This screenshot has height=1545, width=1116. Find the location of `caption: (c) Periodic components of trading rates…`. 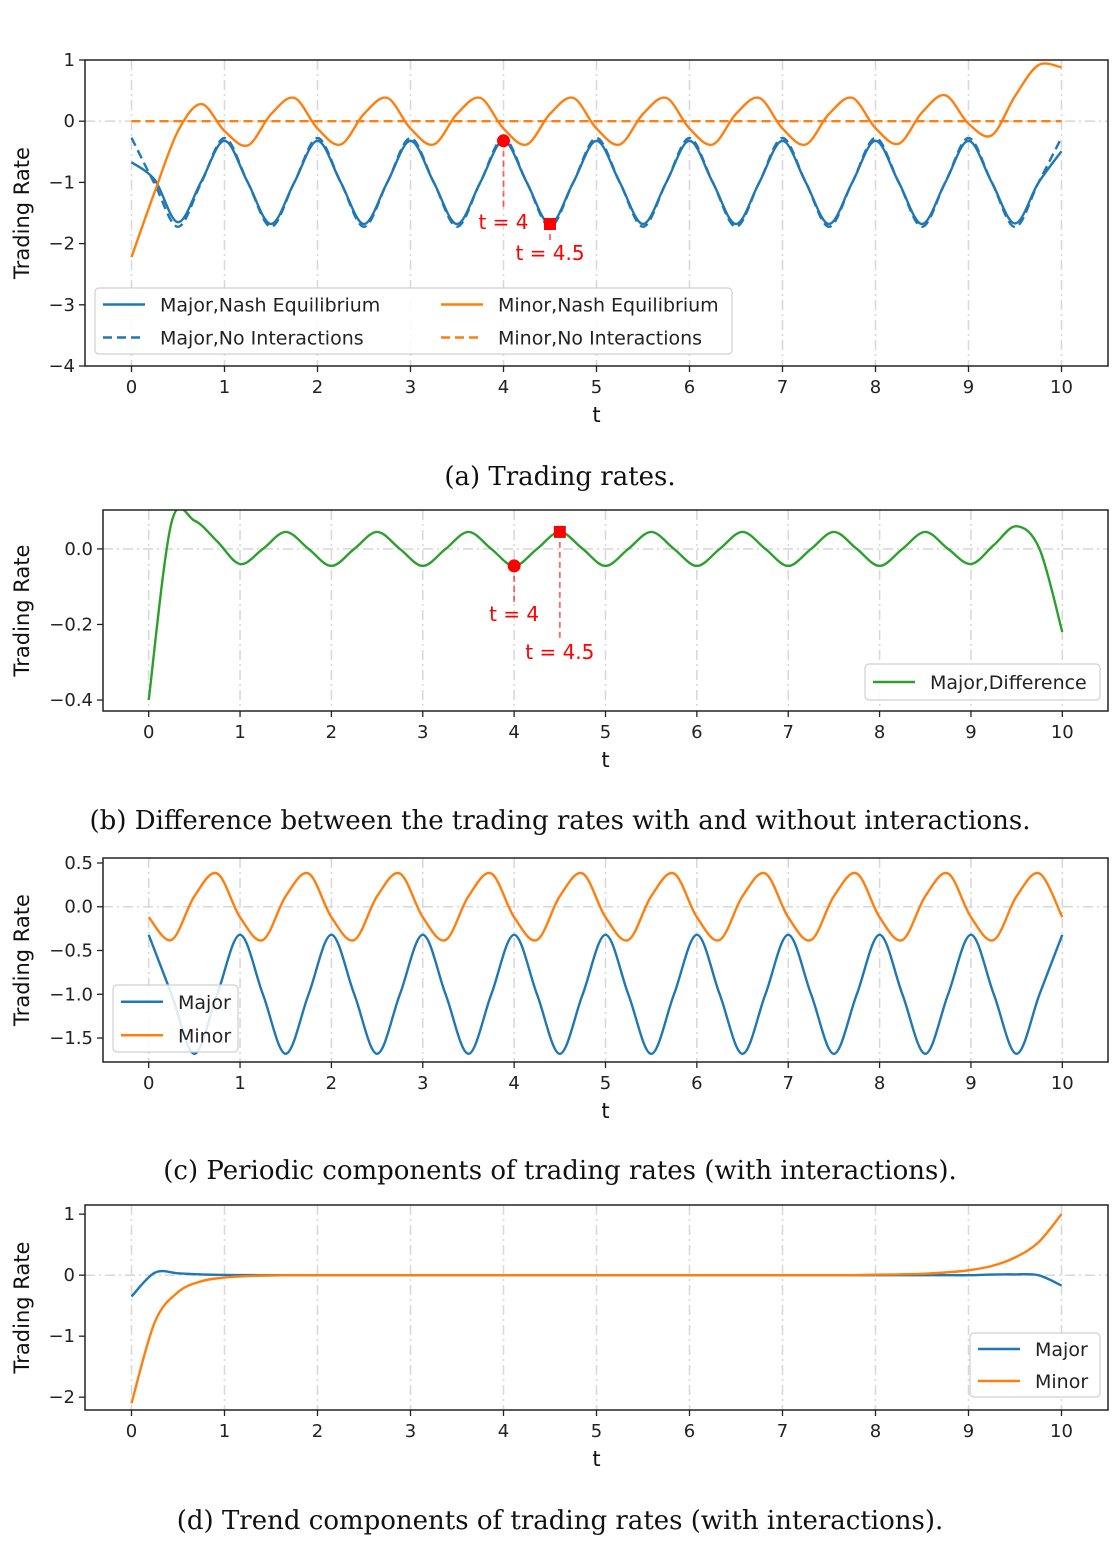

caption: (c) Periodic components of trading rates… is located at coordinates (559, 1171).